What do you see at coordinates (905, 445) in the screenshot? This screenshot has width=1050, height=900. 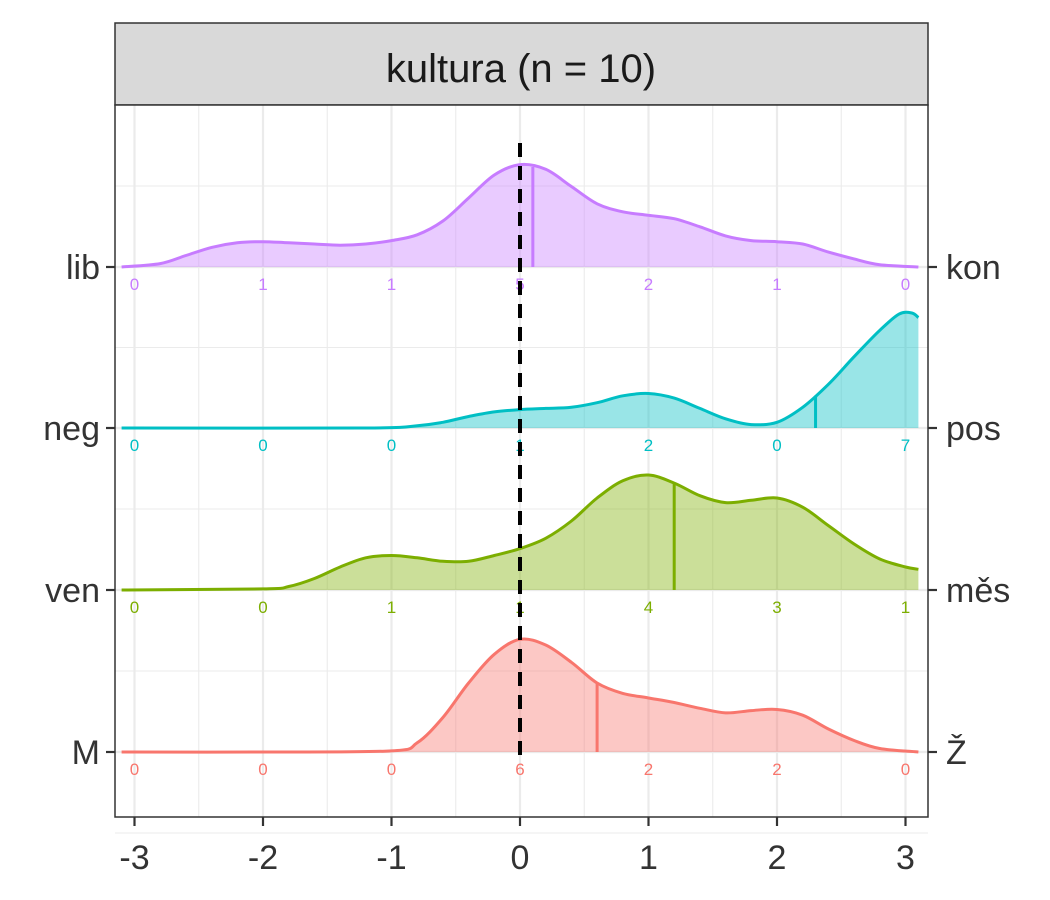 I see `count-label: 7` at bounding box center [905, 445].